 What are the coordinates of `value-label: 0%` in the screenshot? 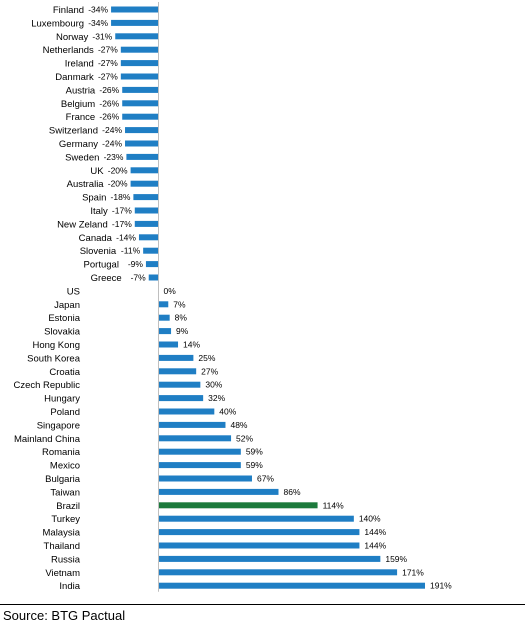 It's located at (170, 291).